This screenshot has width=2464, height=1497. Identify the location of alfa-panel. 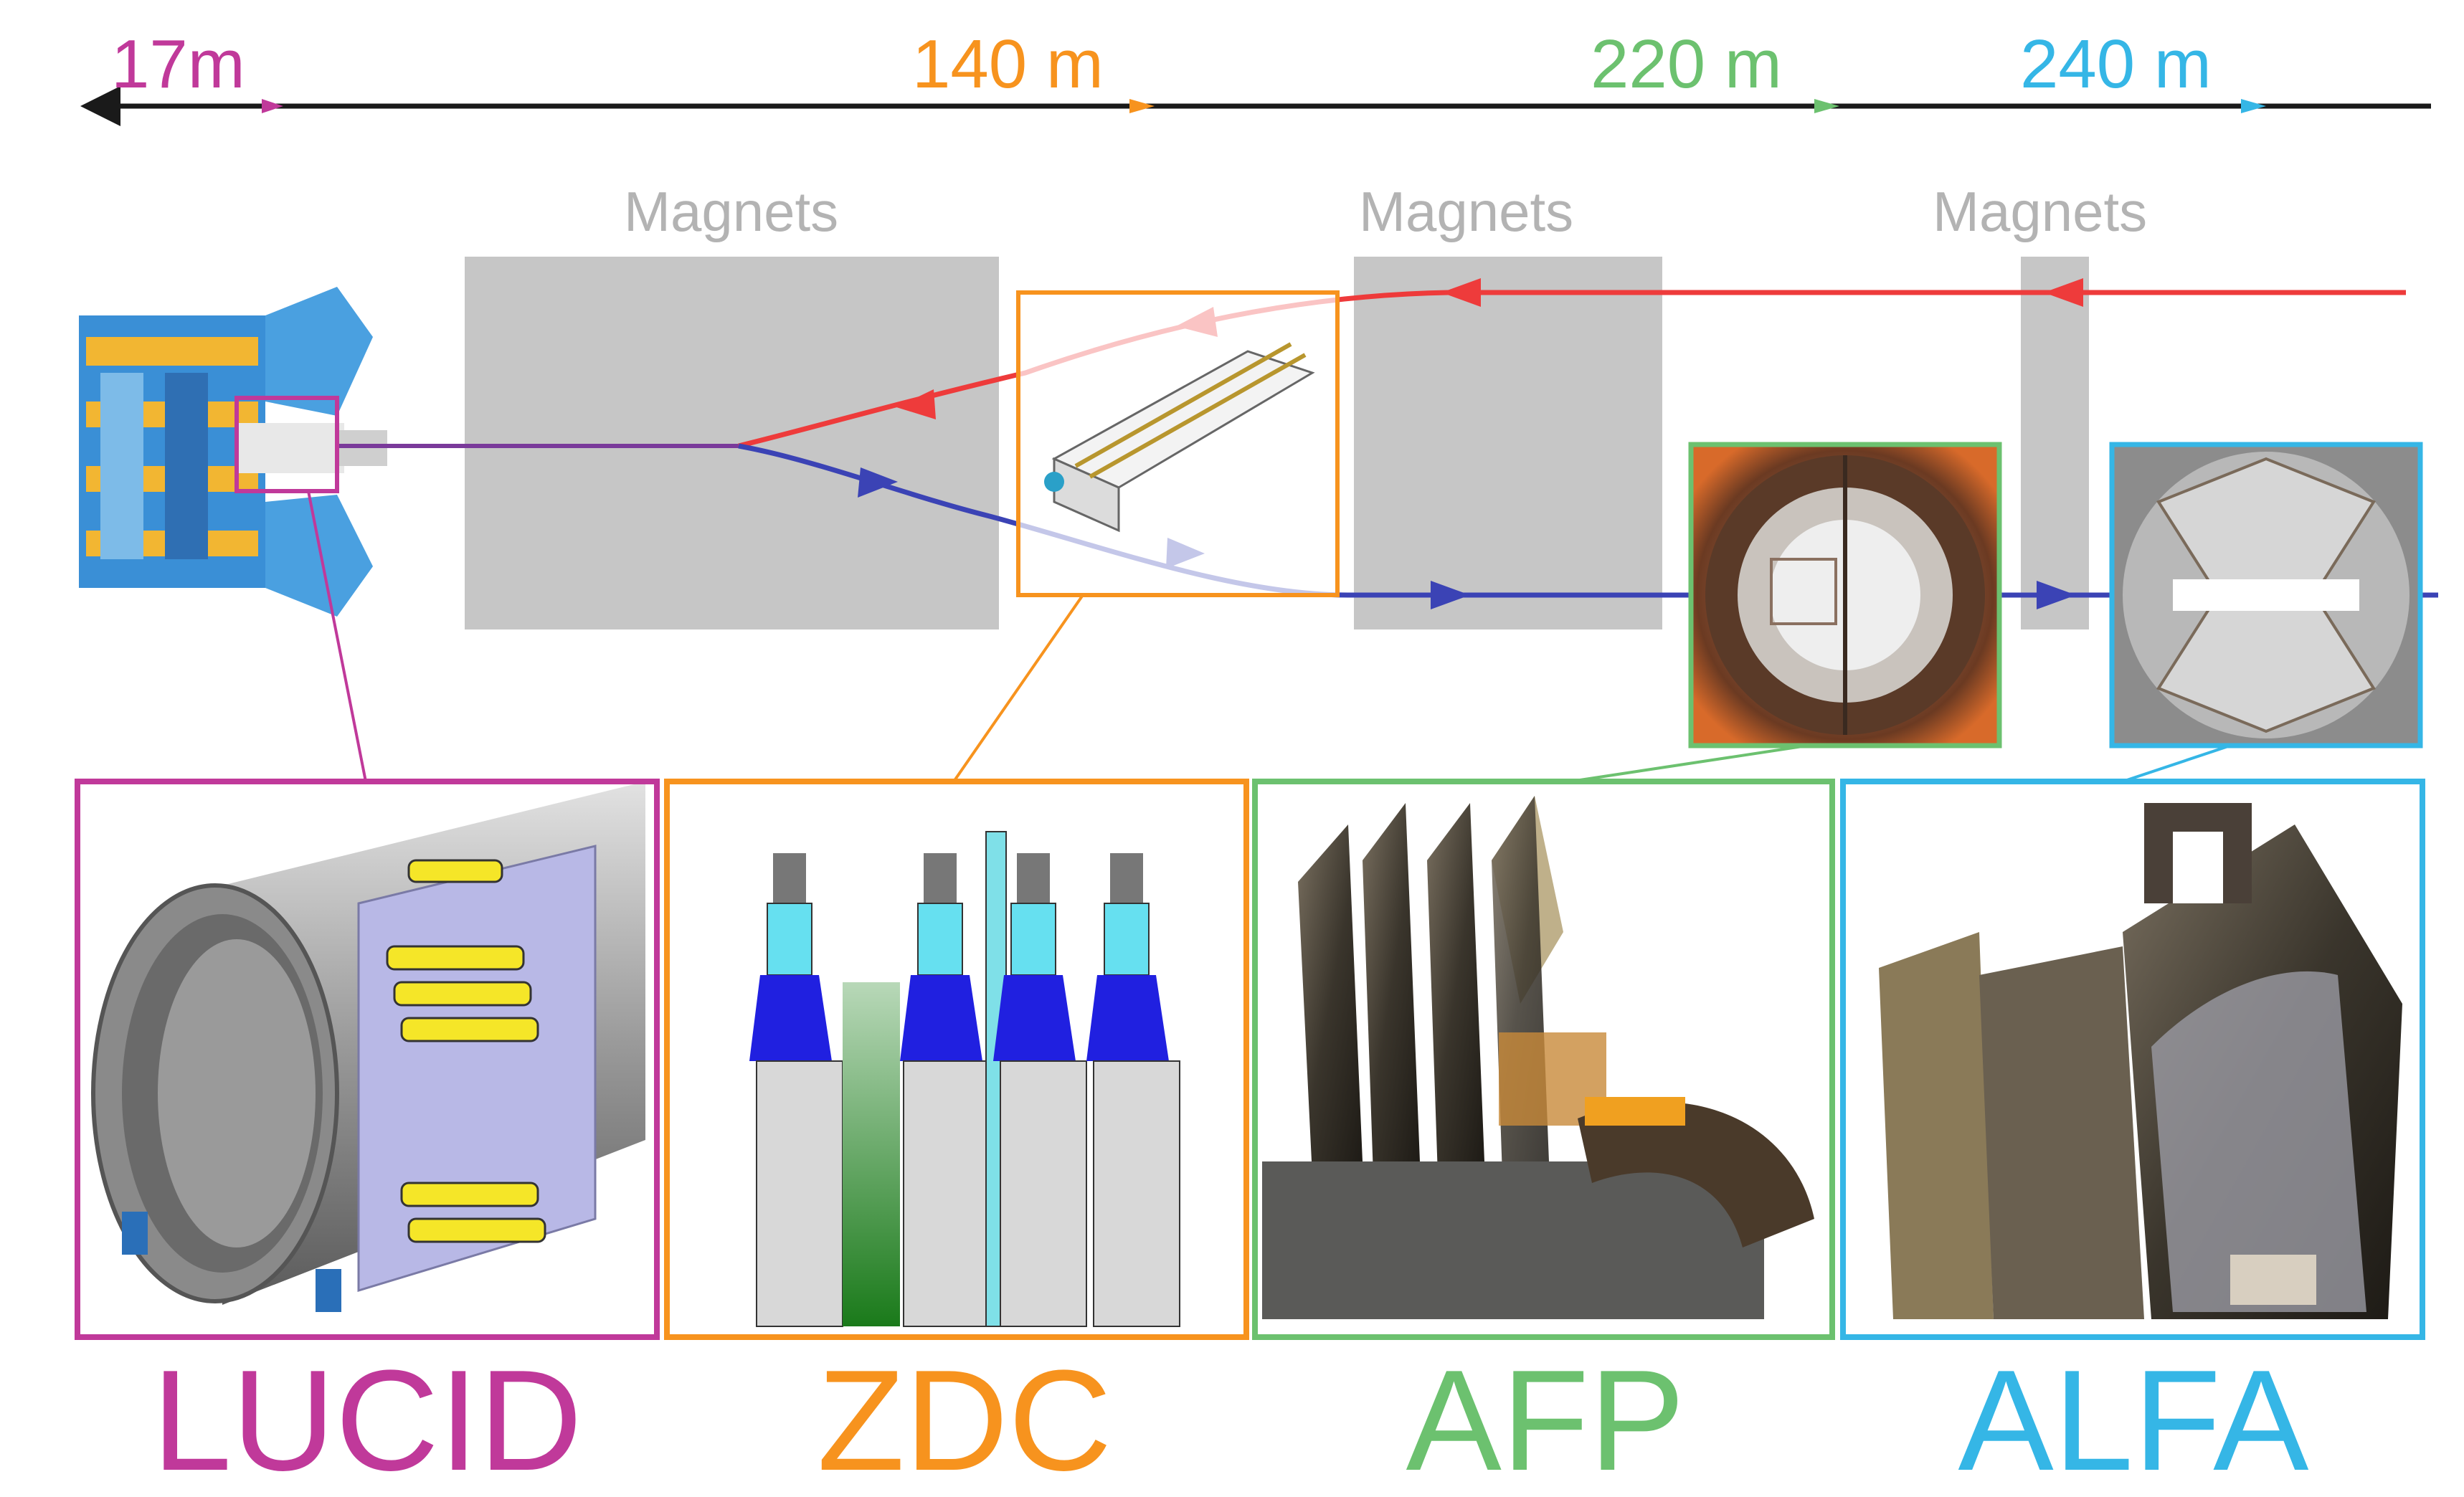
(2132, 1060).